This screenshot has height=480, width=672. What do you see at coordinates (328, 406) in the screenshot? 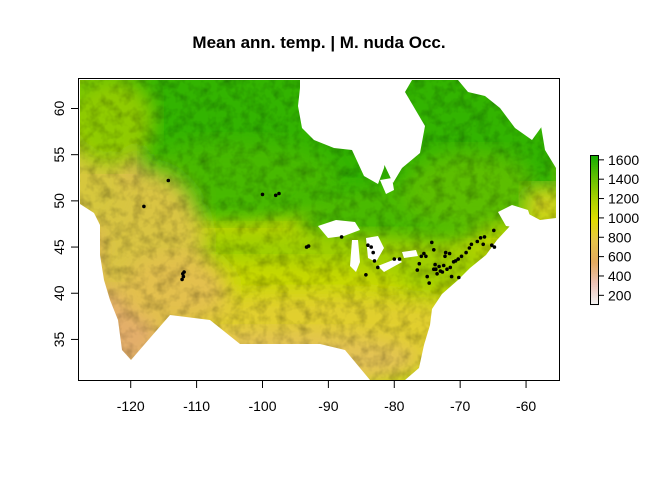
I see `x-tick-label: -90` at bounding box center [328, 406].